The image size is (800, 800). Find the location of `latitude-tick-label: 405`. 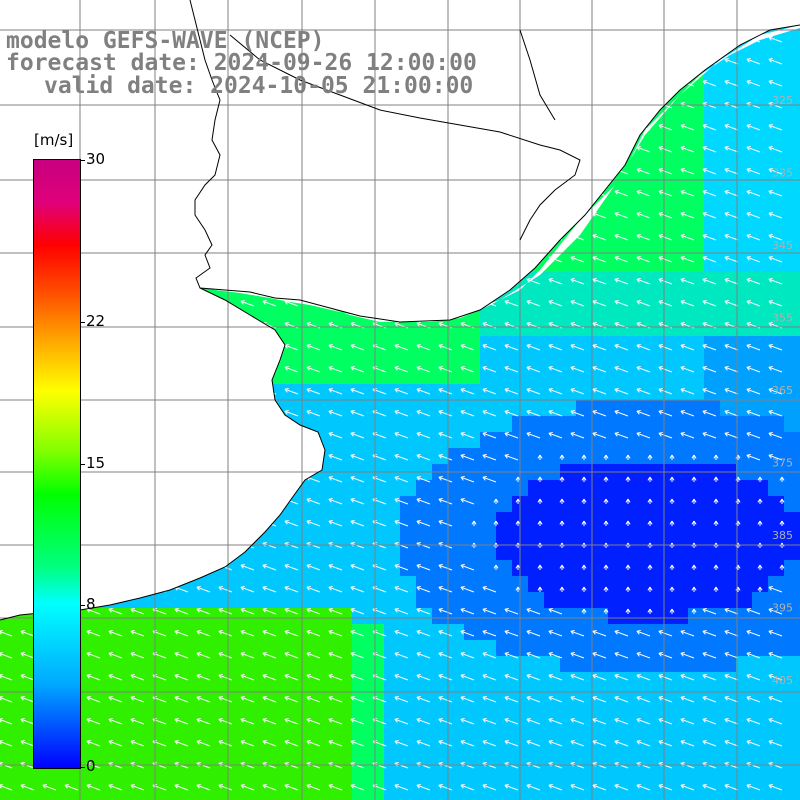

latitude-tick-label: 405 is located at coordinates (782, 680).